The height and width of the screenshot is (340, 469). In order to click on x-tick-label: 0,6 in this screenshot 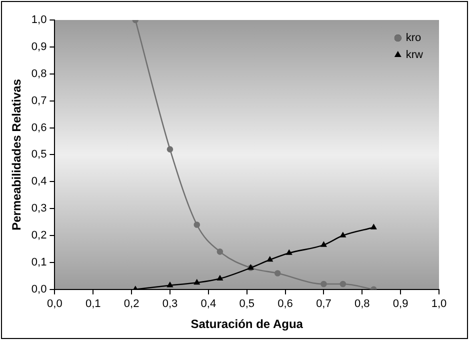, I will do `click(285, 304)`.